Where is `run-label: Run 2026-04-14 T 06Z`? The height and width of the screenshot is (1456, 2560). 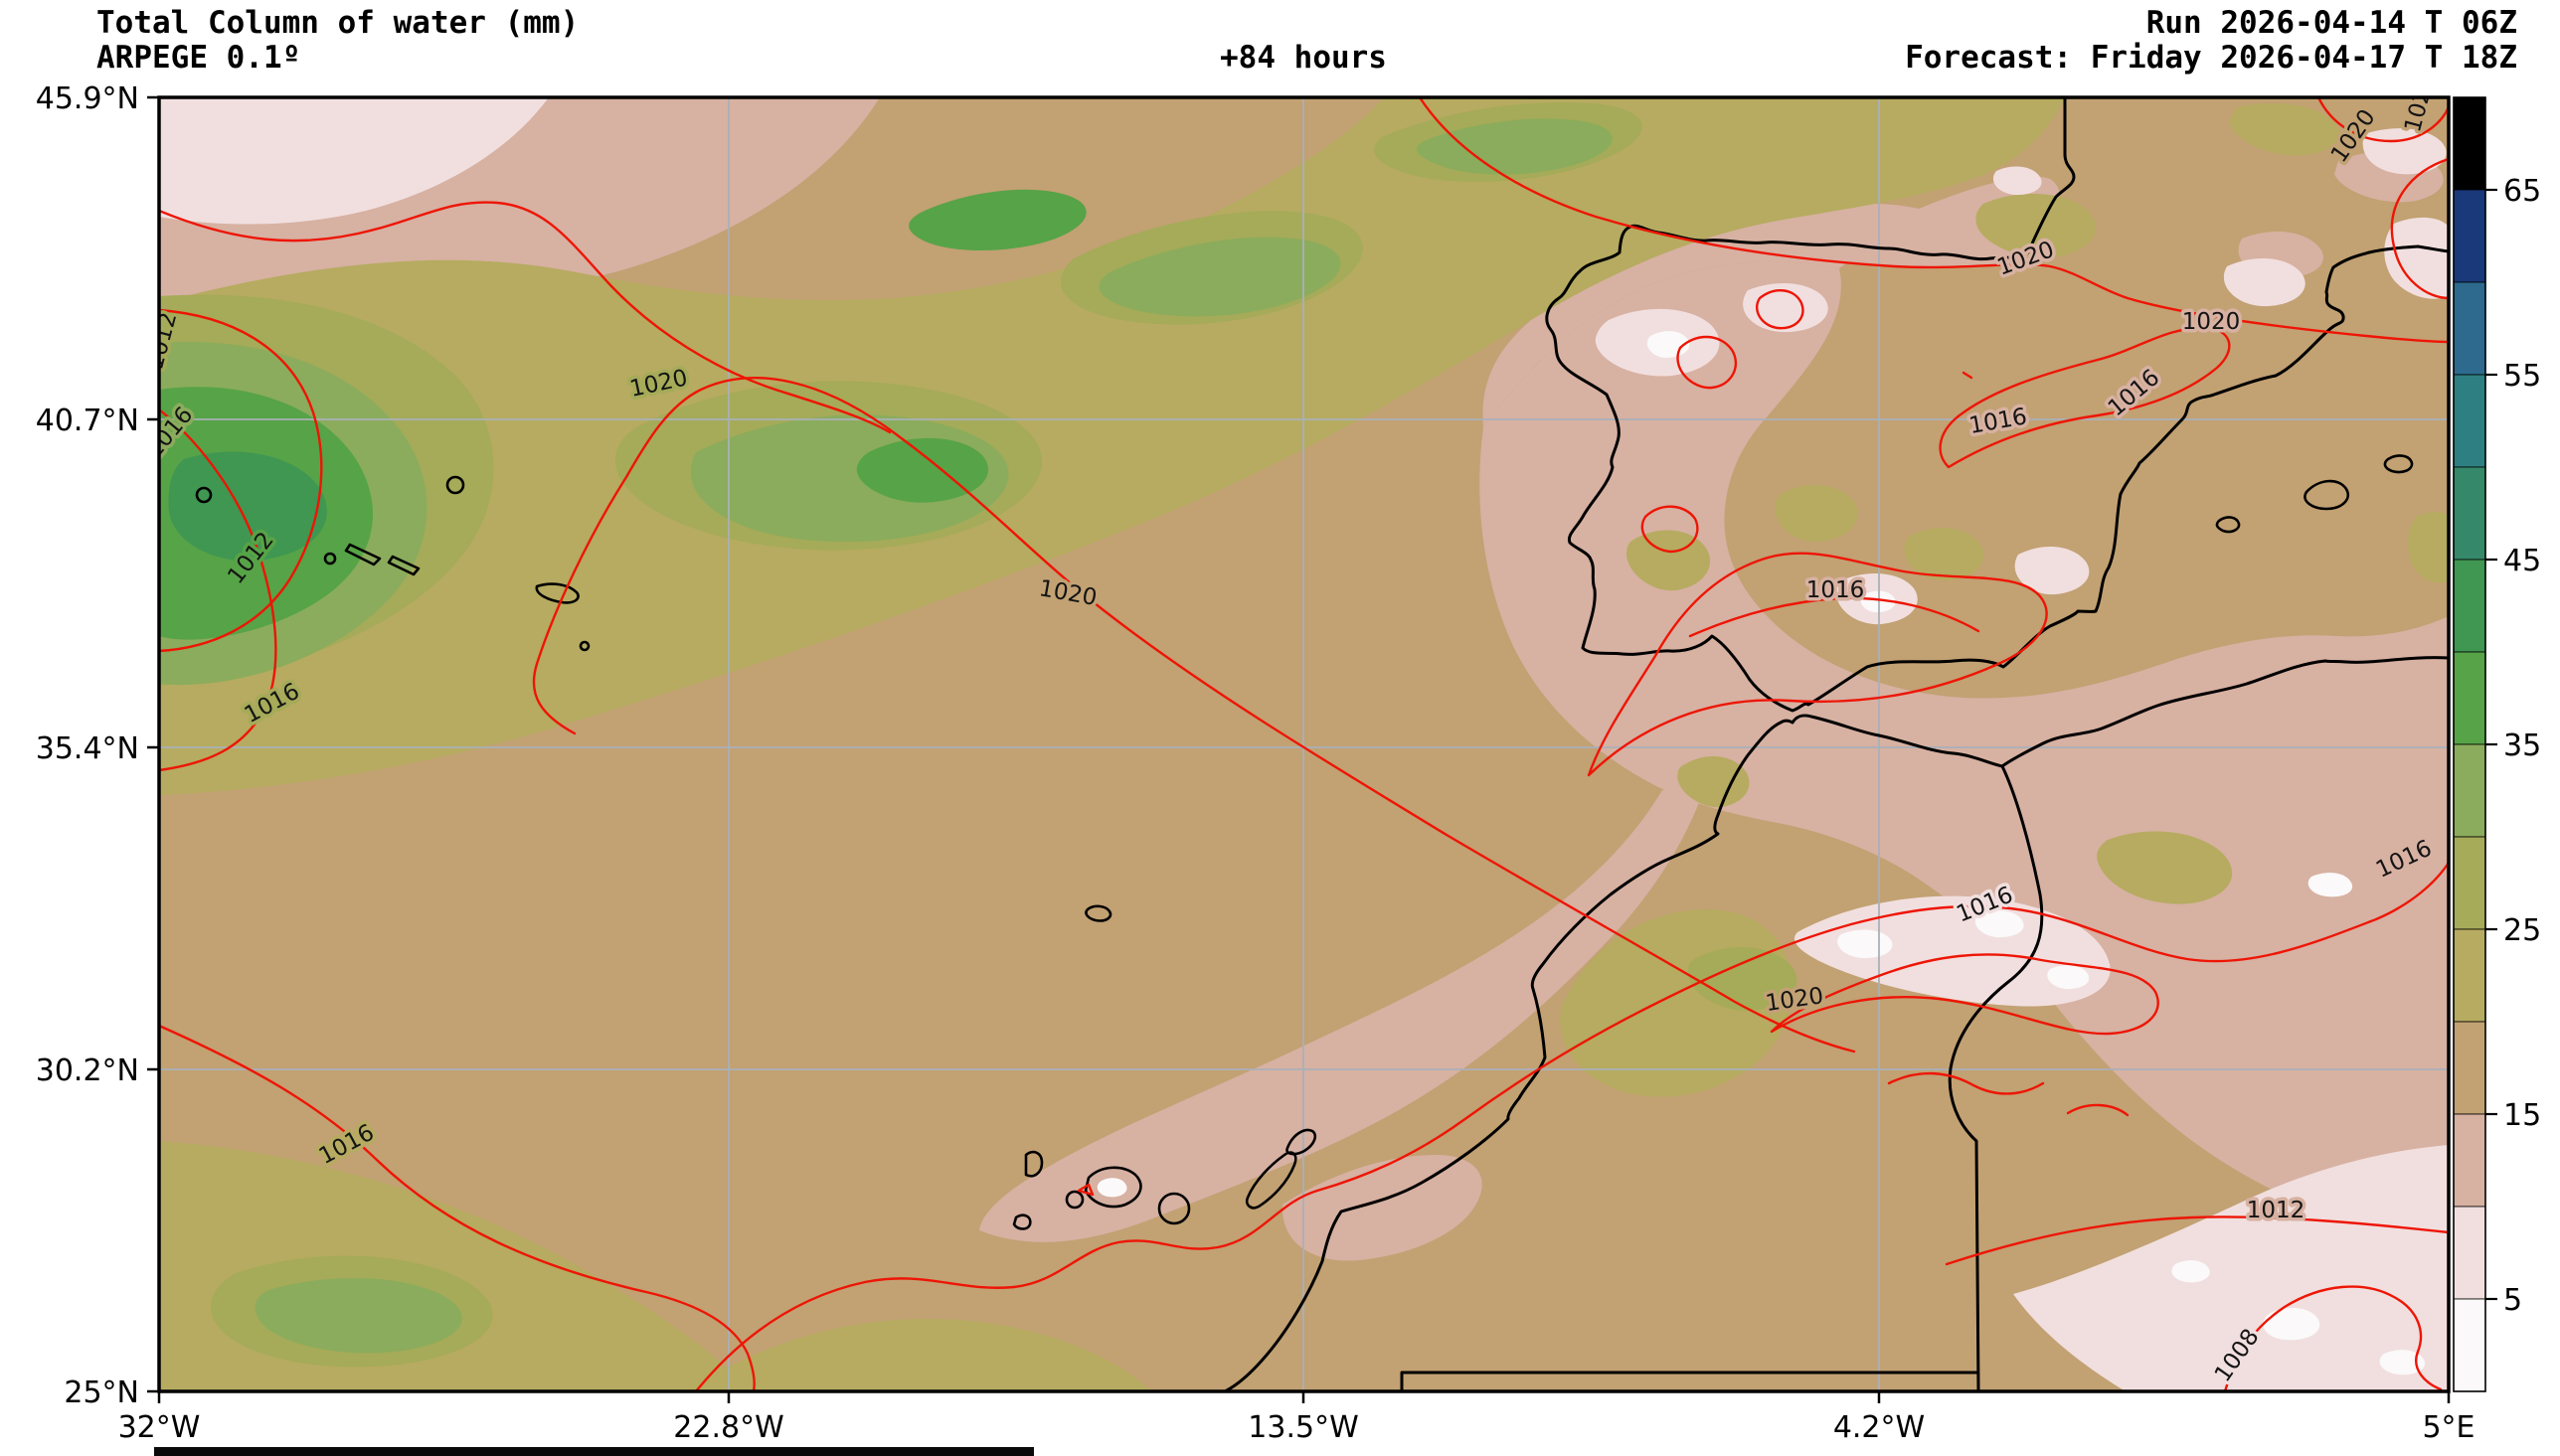 run-label: Run 2026-04-14 T 06Z is located at coordinates (2331, 23).